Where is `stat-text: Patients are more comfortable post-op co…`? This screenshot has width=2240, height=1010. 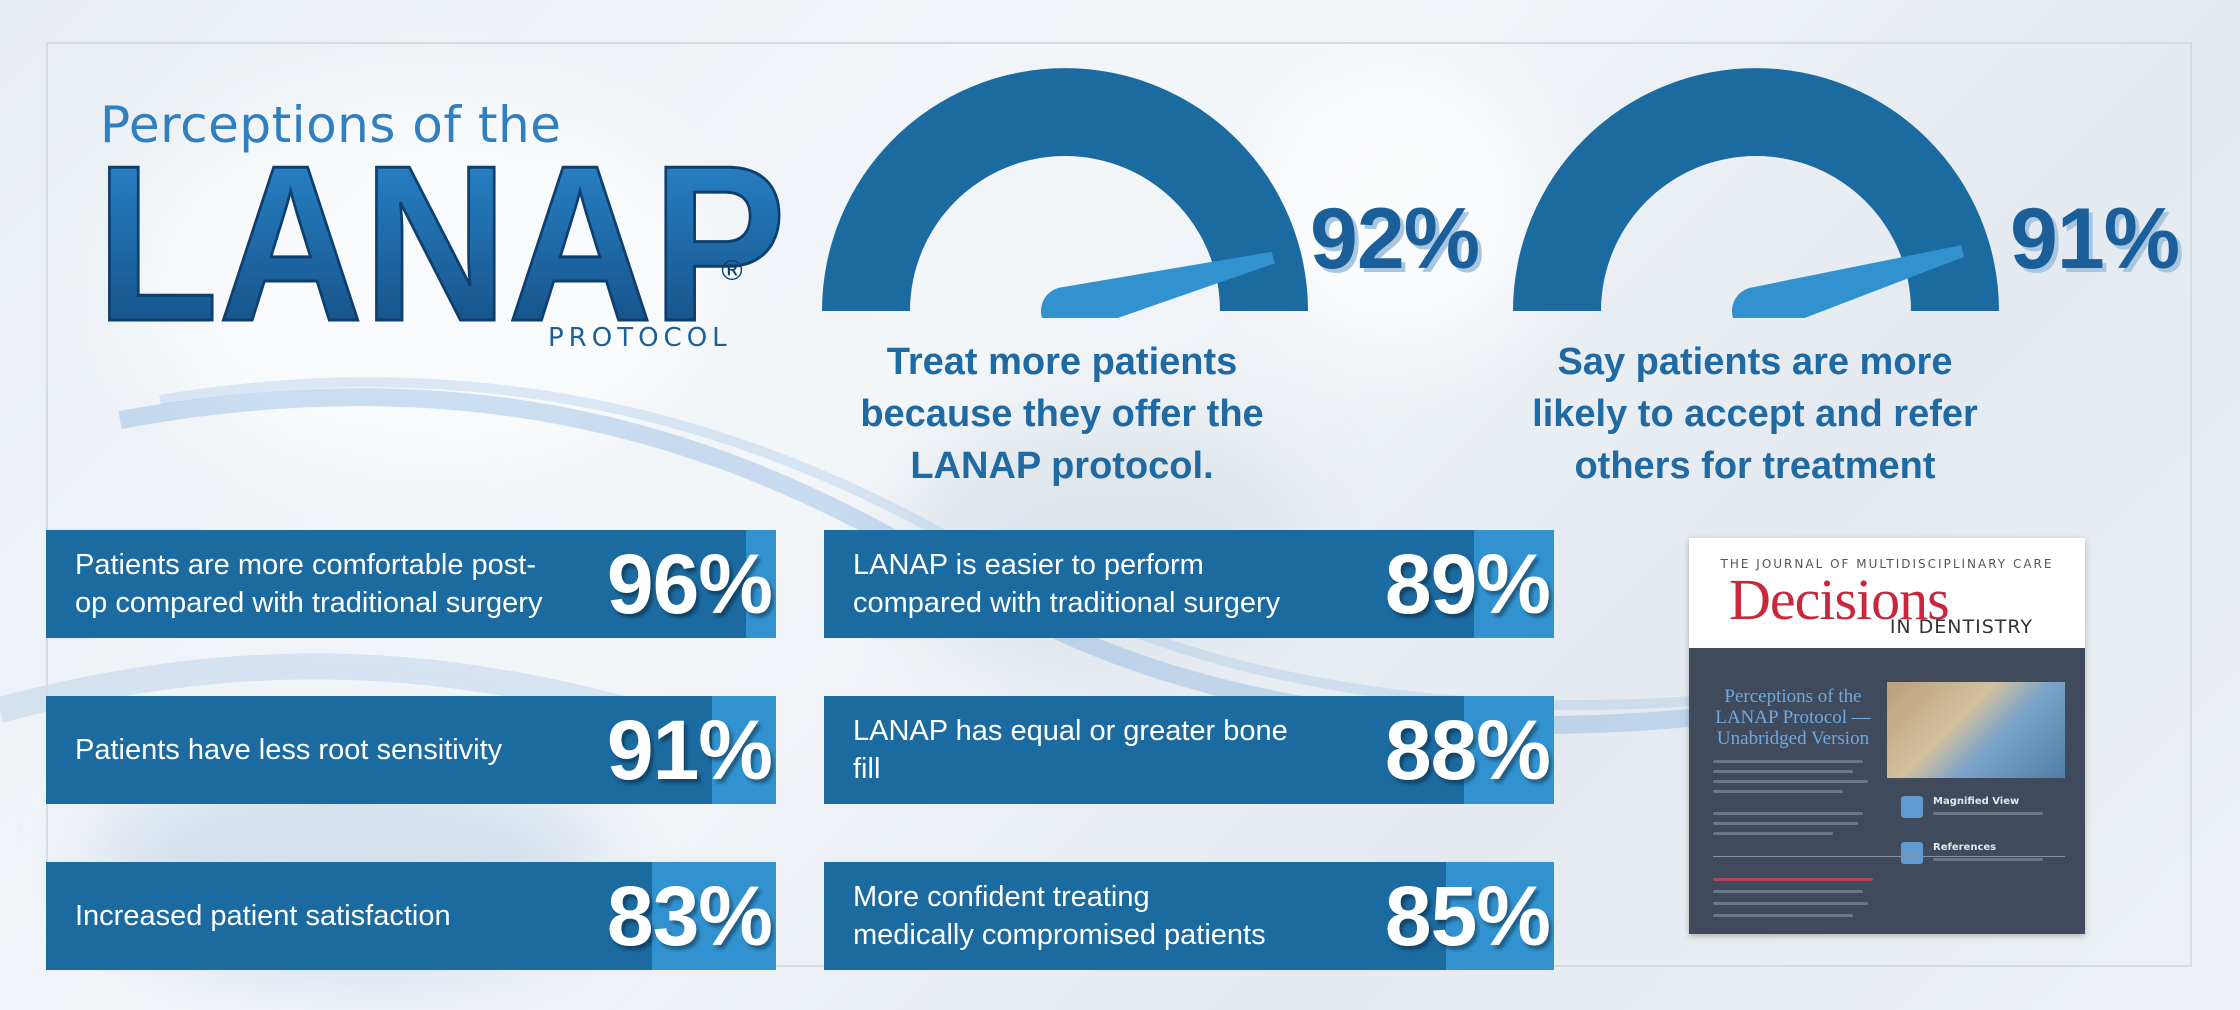 stat-text: Patients are more comfortable post-op co… is located at coordinates (309, 584).